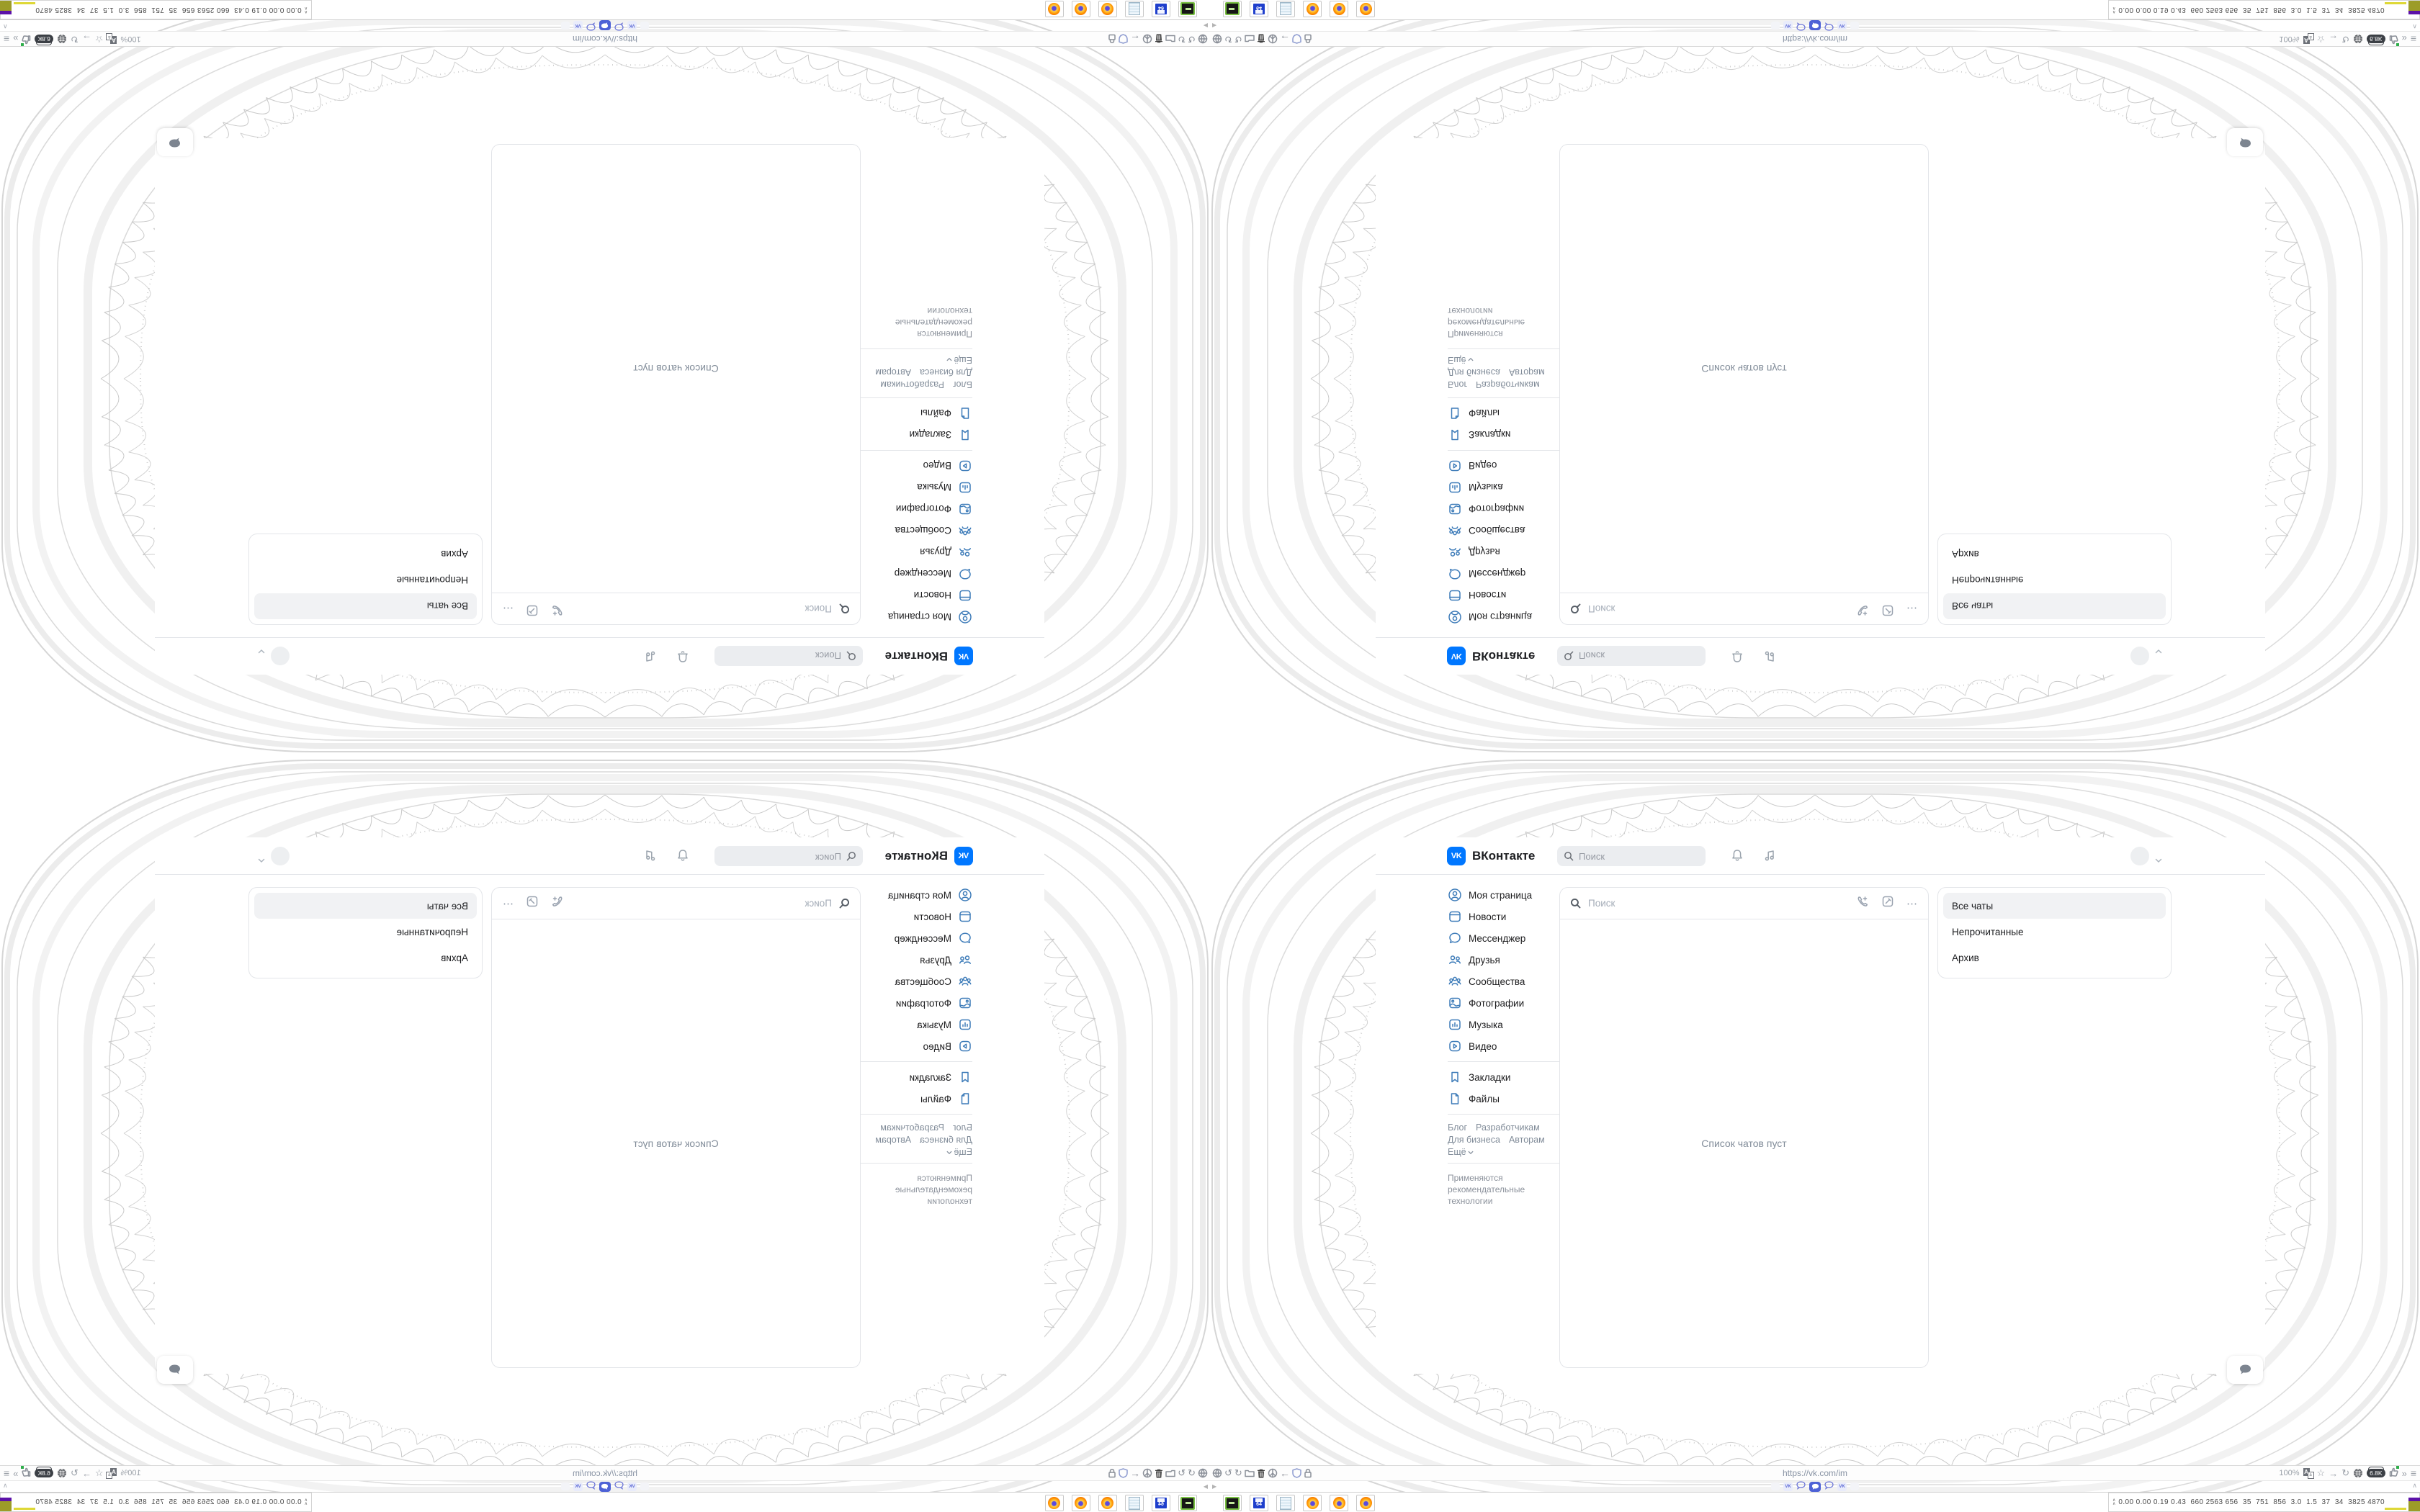 This screenshot has width=2420, height=1512. What do you see at coordinates (1273, 39) in the screenshot?
I see `badge-icon` at bounding box center [1273, 39].